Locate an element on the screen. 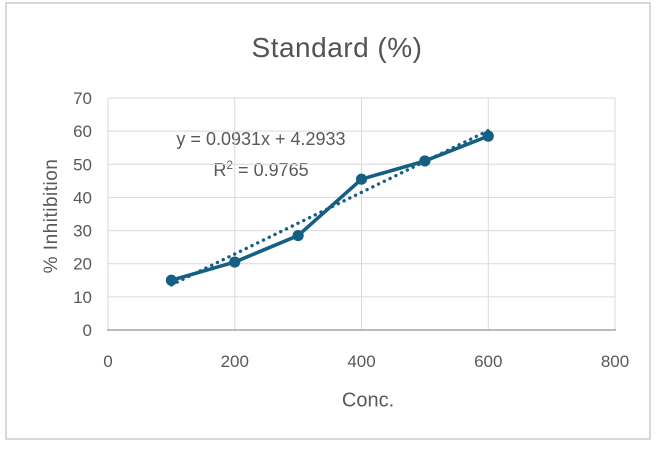 The width and height of the screenshot is (660, 450). x-tick-label: 0 is located at coordinates (107, 361).